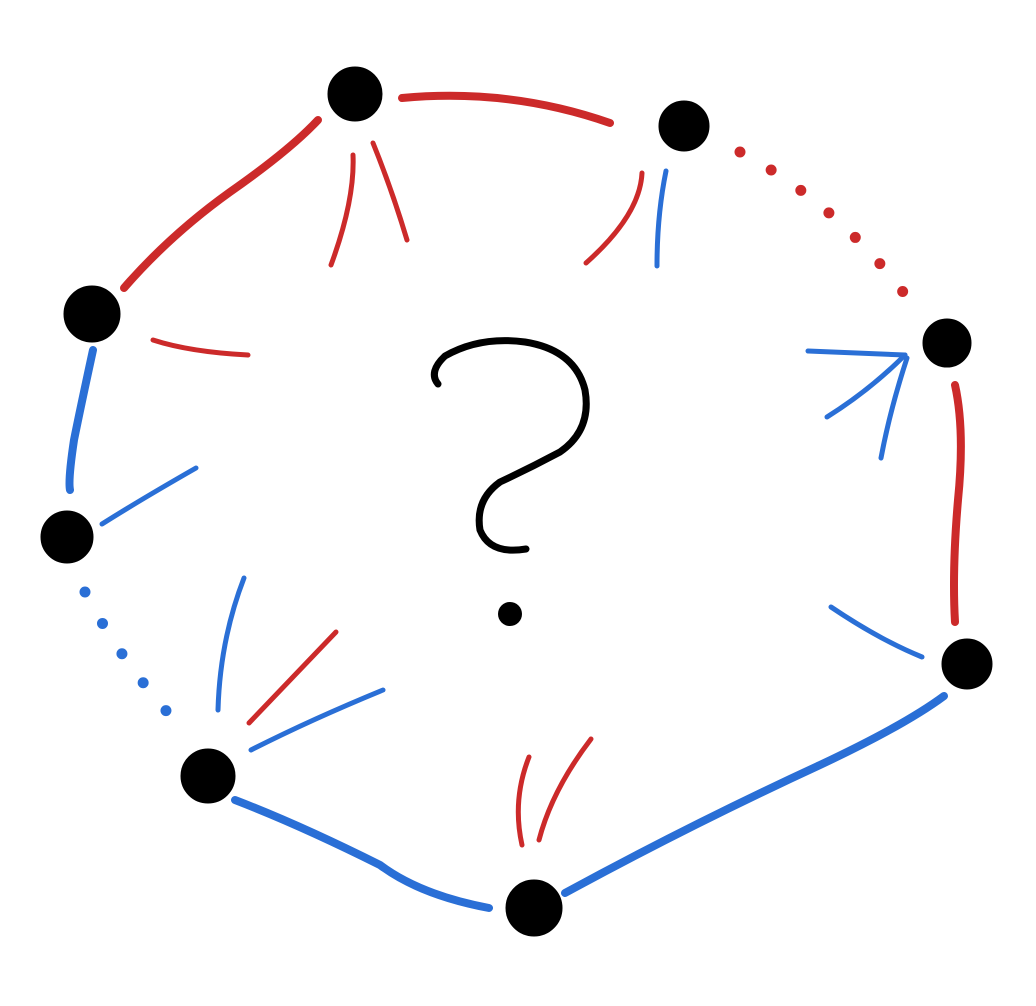 Image resolution: width=1036 pixels, height=1006 pixels. I want to click on stub-upper-left, so click(200, 347).